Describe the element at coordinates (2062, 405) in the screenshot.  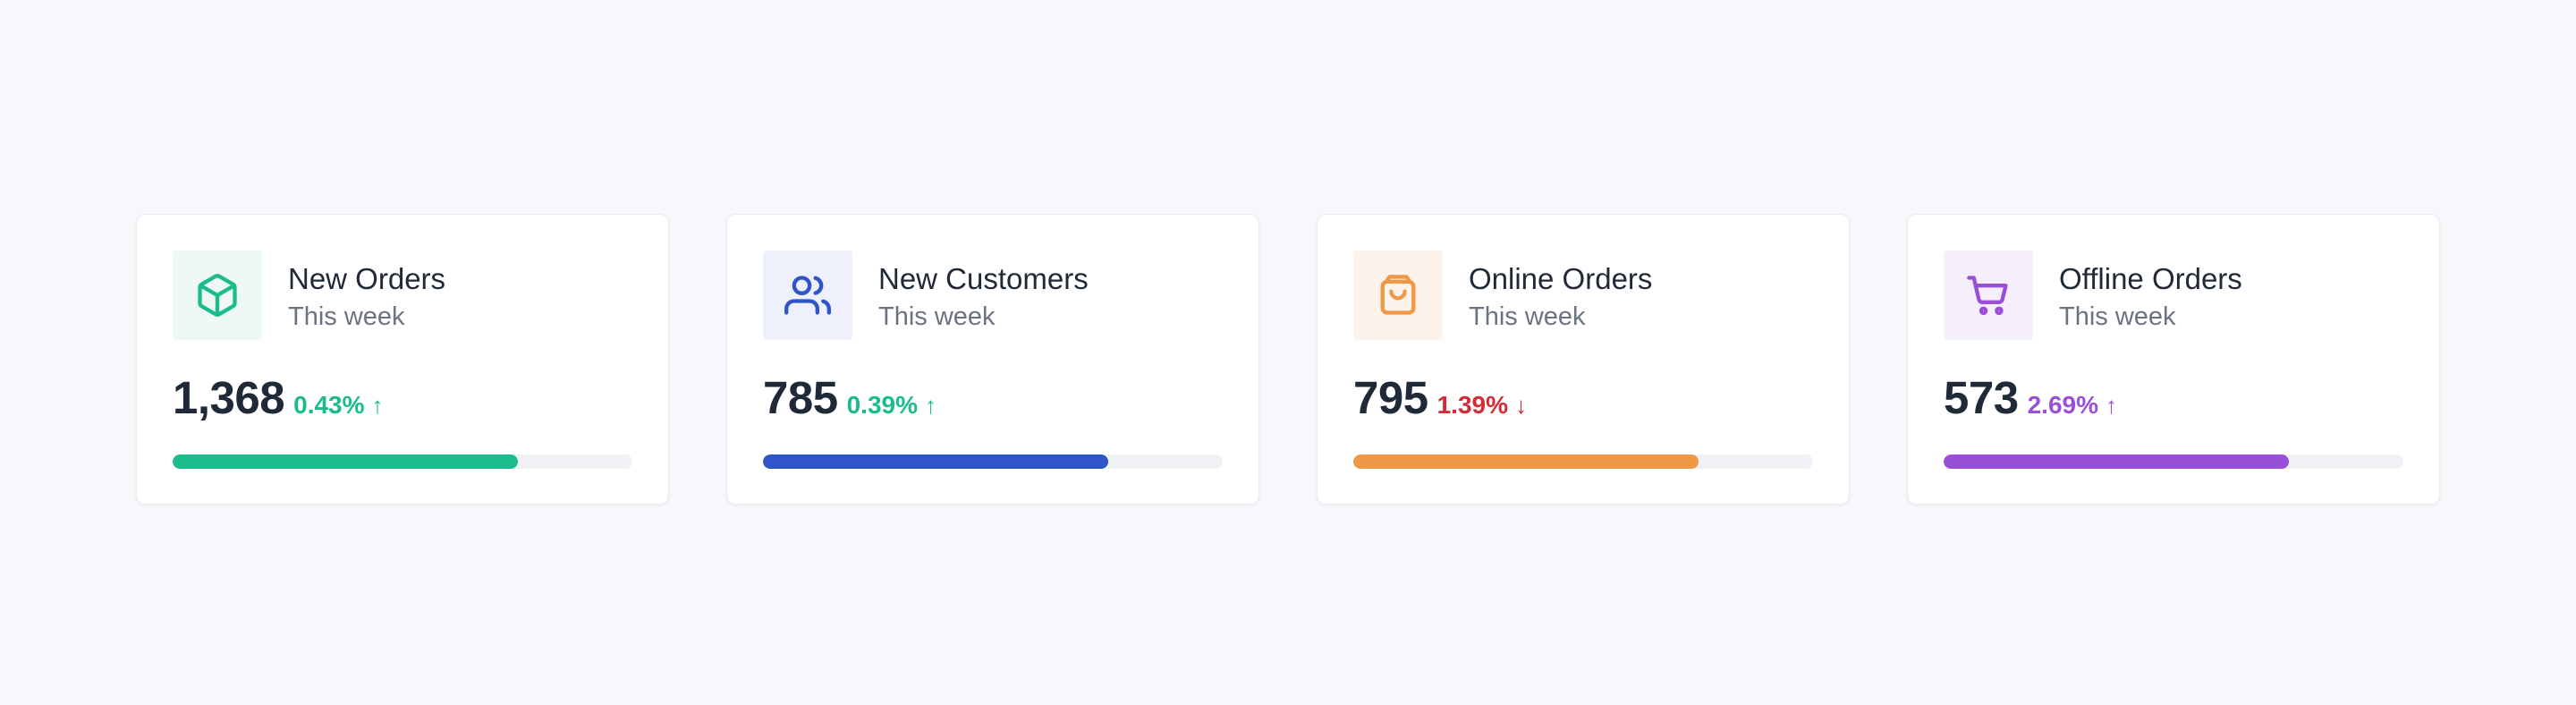
I see `trend-percent: 2.69%` at that location.